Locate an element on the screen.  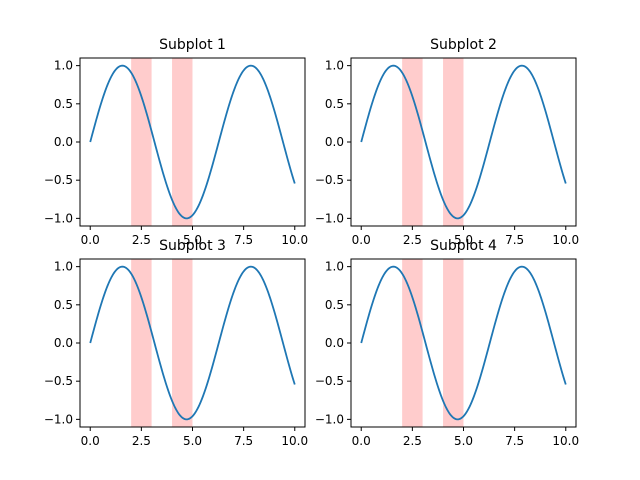
subplot-title: Subplot 1 is located at coordinates (192, 45).